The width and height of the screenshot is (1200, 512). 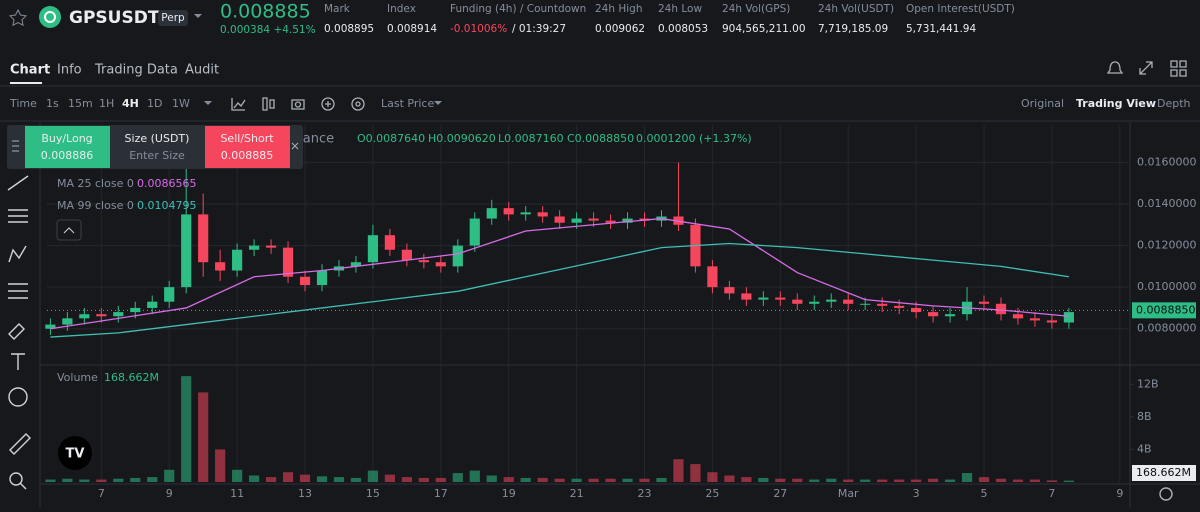 What do you see at coordinates (1174, 103) in the screenshot?
I see `view-option: Depth` at bounding box center [1174, 103].